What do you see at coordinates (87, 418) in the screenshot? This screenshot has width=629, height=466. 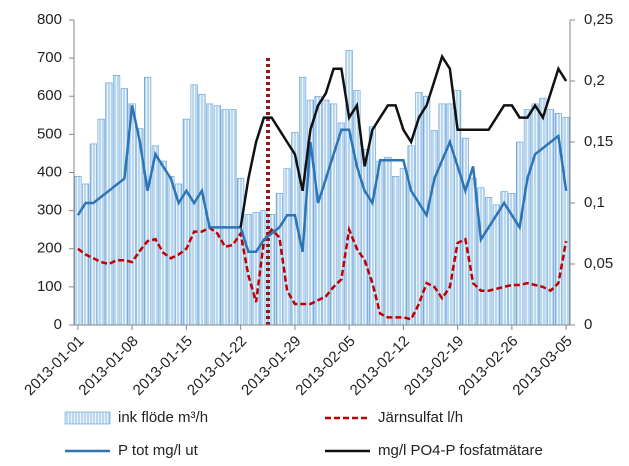 I see `legend-swatch` at bounding box center [87, 418].